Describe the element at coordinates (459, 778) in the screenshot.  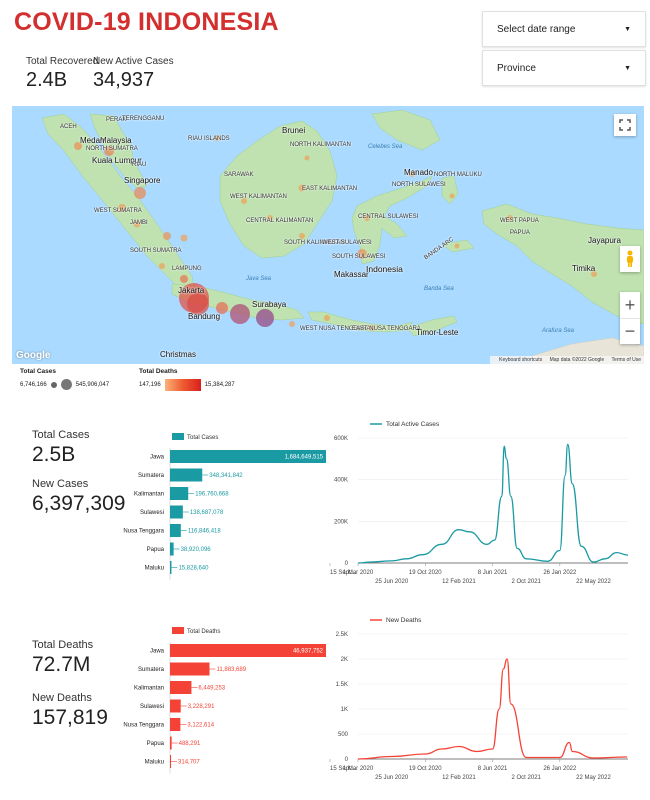
I see `x-tick-label: 12 Feb 2021` at that location.